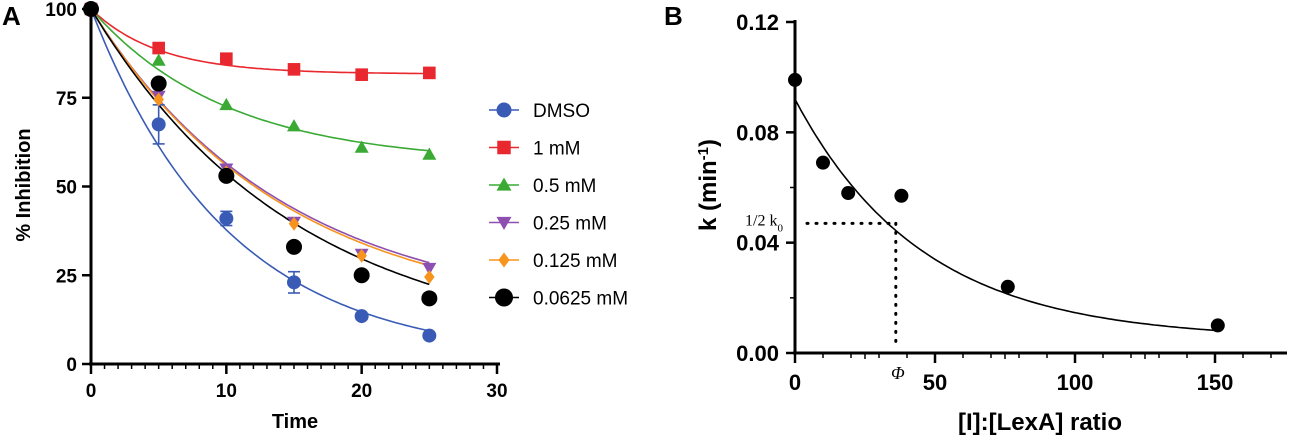 This screenshot has width=1291, height=438. I want to click on x-tick-label: 50, so click(935, 382).